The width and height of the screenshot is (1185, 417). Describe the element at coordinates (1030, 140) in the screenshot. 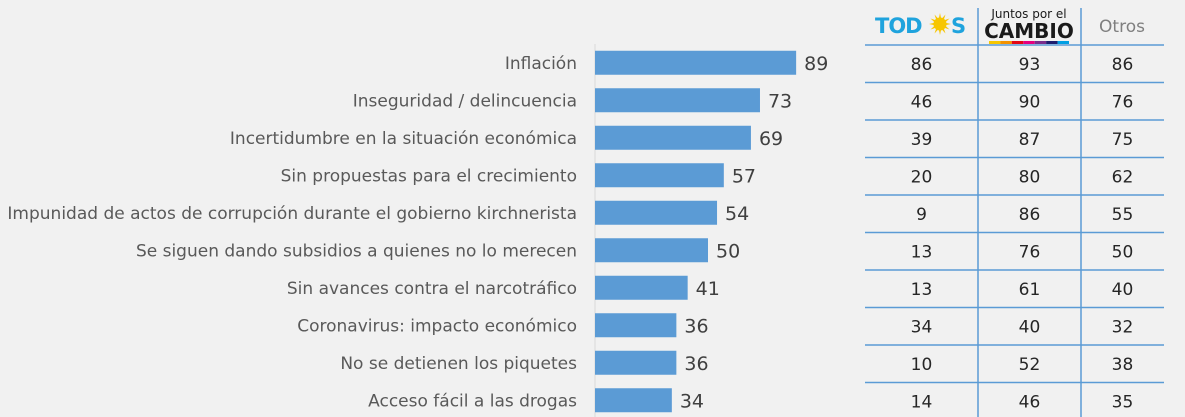

I see `table-cell: 87` at that location.